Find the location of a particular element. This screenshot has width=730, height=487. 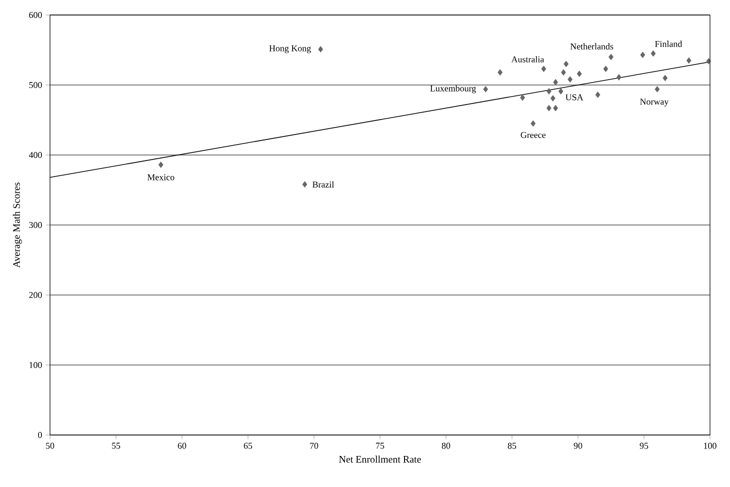

x-tick-label: 55 is located at coordinates (116, 445).